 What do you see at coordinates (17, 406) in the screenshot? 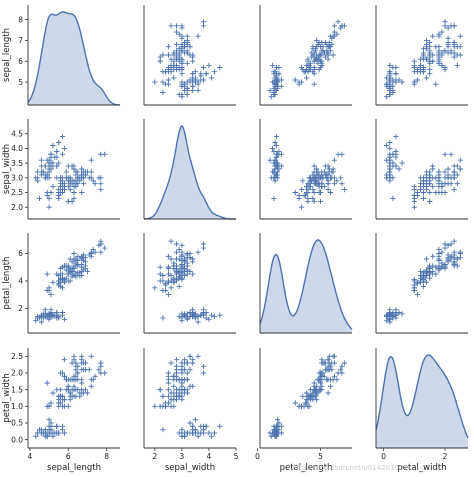
I see `y-tick-label: 1.0` at bounding box center [17, 406].